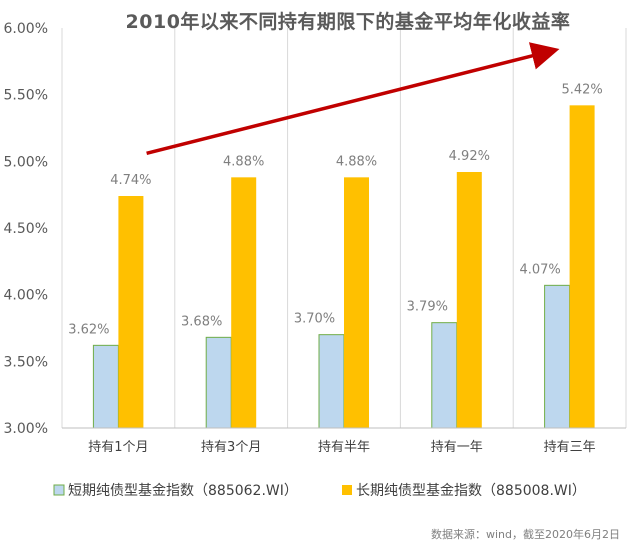 The width and height of the screenshot is (640, 553). Describe the element at coordinates (118, 447) in the screenshot. I see `x-tick-label: 持有1个月` at that location.